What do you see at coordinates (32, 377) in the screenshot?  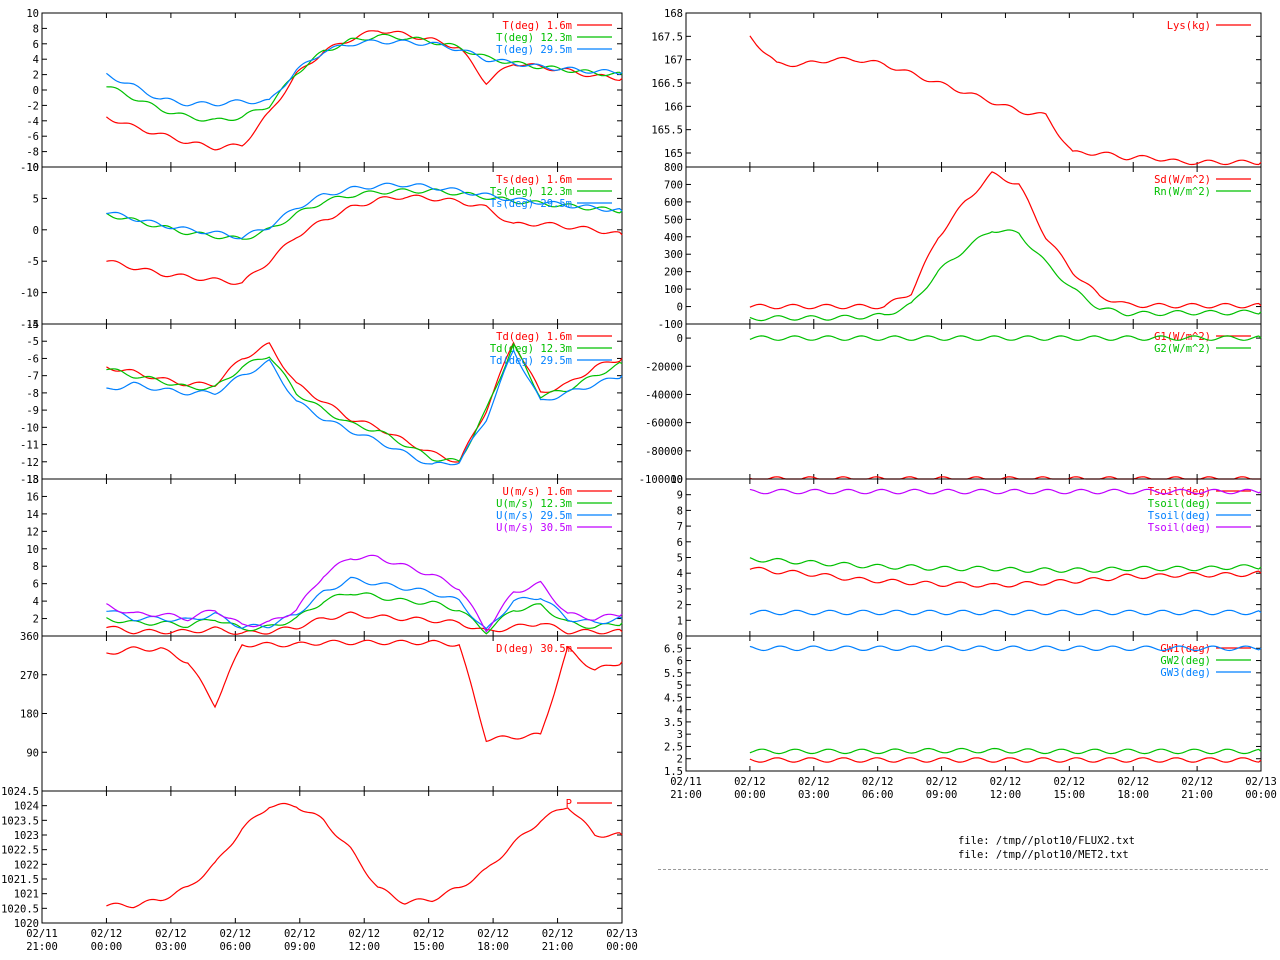 I see `y-tick-label: -7` at bounding box center [32, 377].